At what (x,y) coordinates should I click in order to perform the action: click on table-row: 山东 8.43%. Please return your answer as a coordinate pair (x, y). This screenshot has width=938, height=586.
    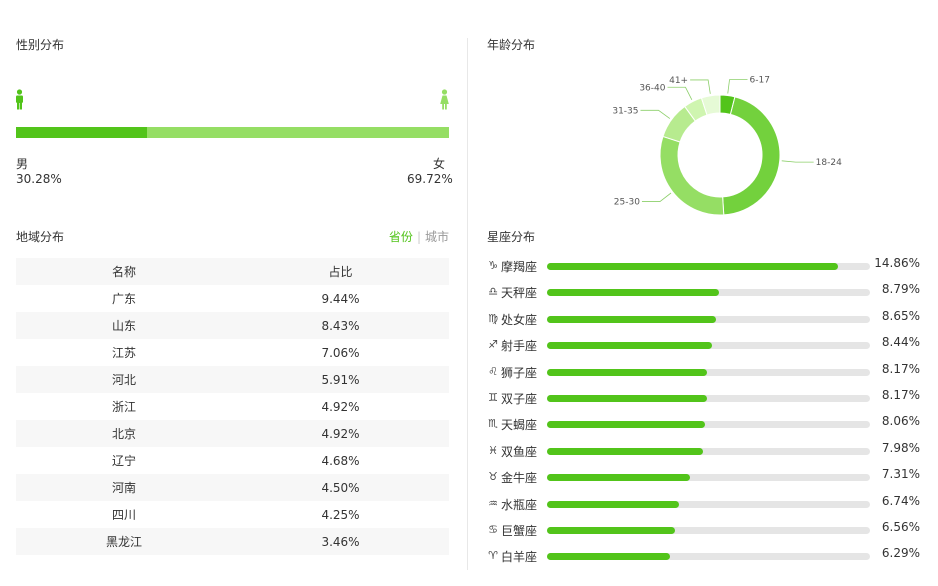
    Looking at the image, I should click on (232, 325).